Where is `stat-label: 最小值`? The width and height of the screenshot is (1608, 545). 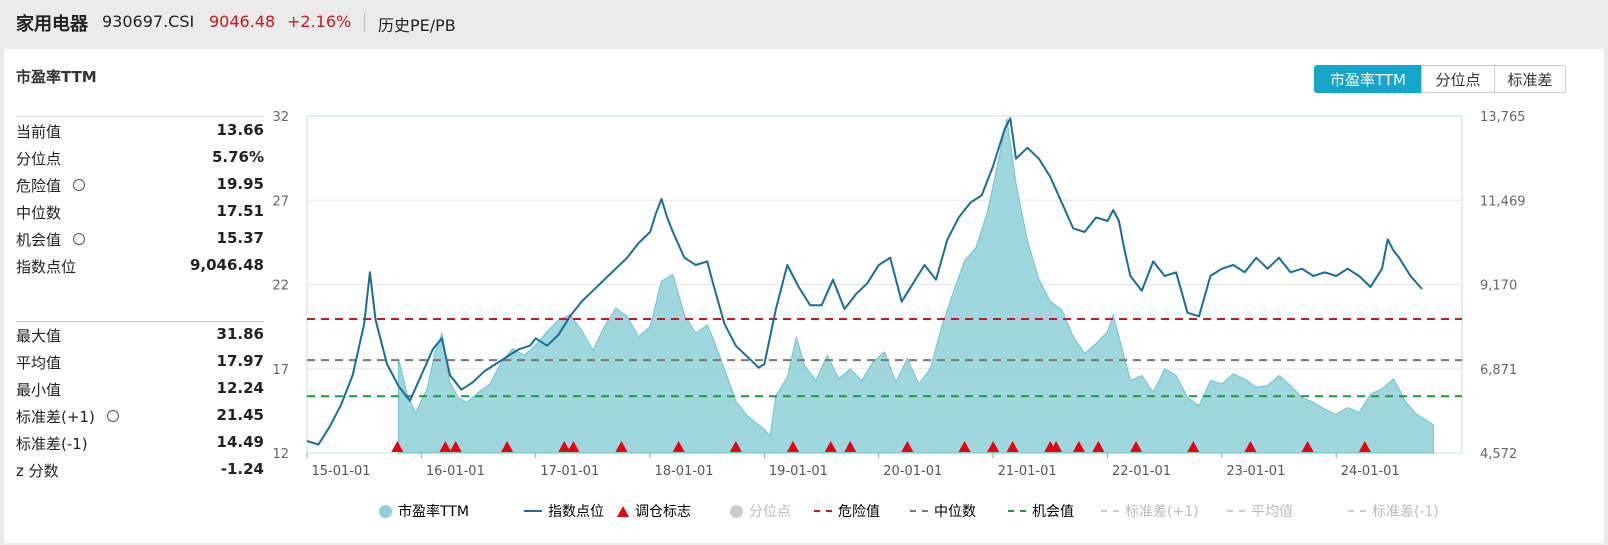 stat-label: 最小值 is located at coordinates (39, 390).